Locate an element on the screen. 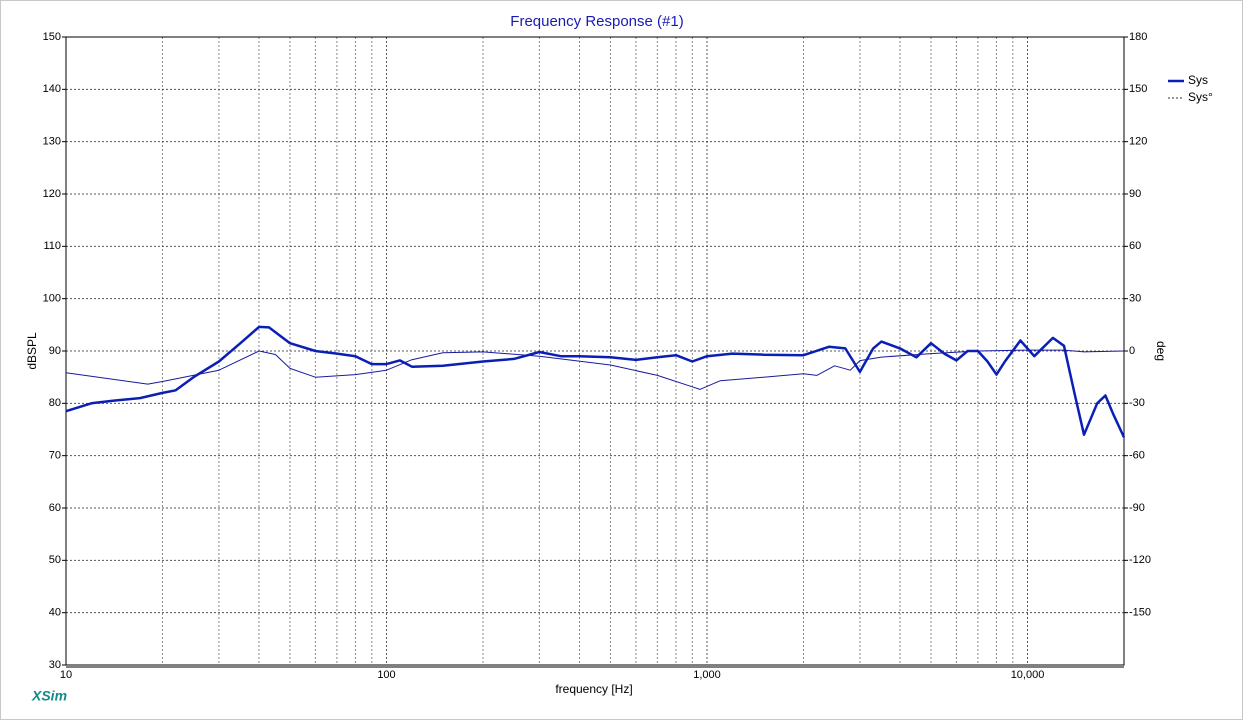 The image size is (1243, 720). y2-tick-label: 120 is located at coordinates (1138, 142).